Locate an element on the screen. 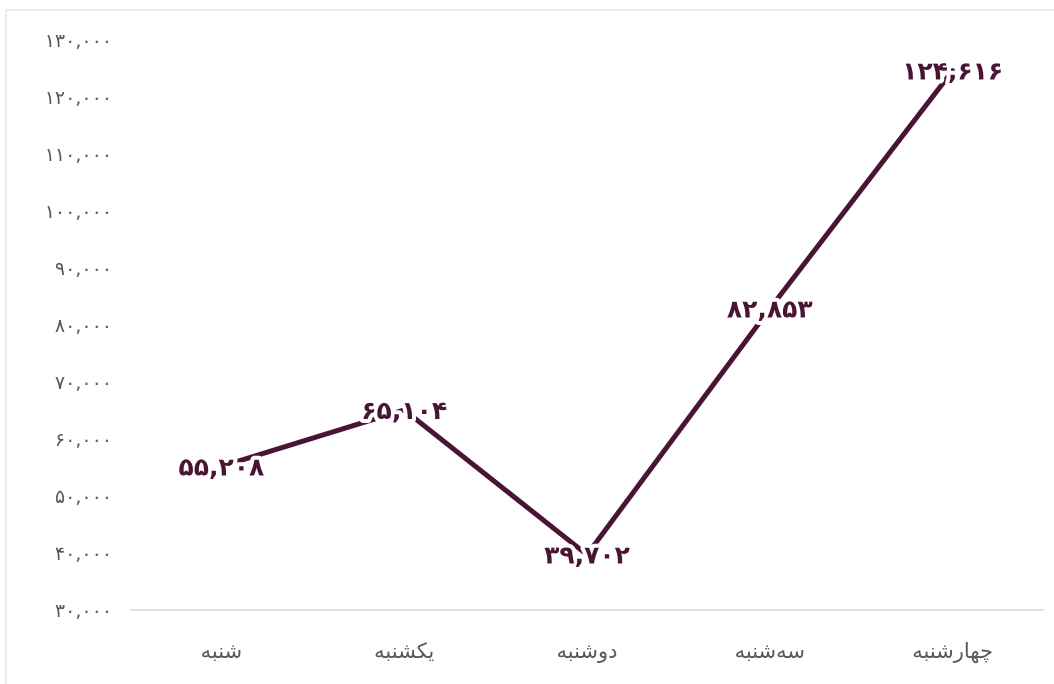 This screenshot has width=1054, height=684. data-label-halo: ۳۹,۷۰۲ is located at coordinates (587, 555).